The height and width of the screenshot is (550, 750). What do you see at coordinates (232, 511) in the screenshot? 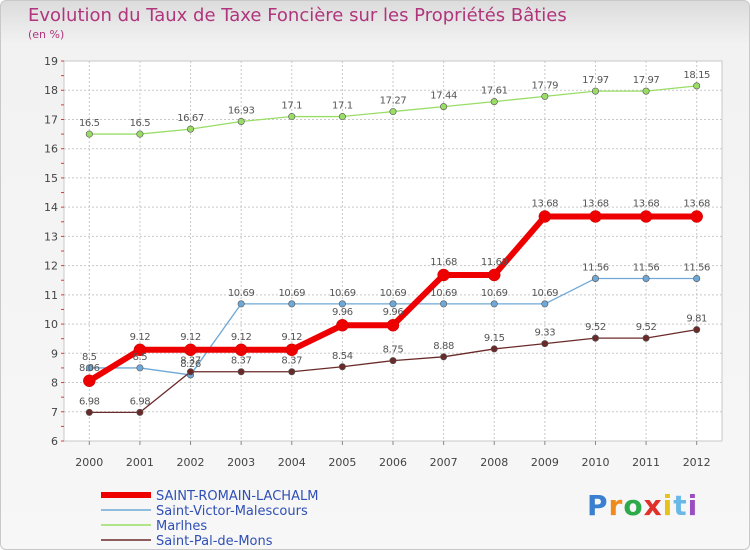
I see `legend-entry: Saint-Victor-Malescours` at bounding box center [232, 511].